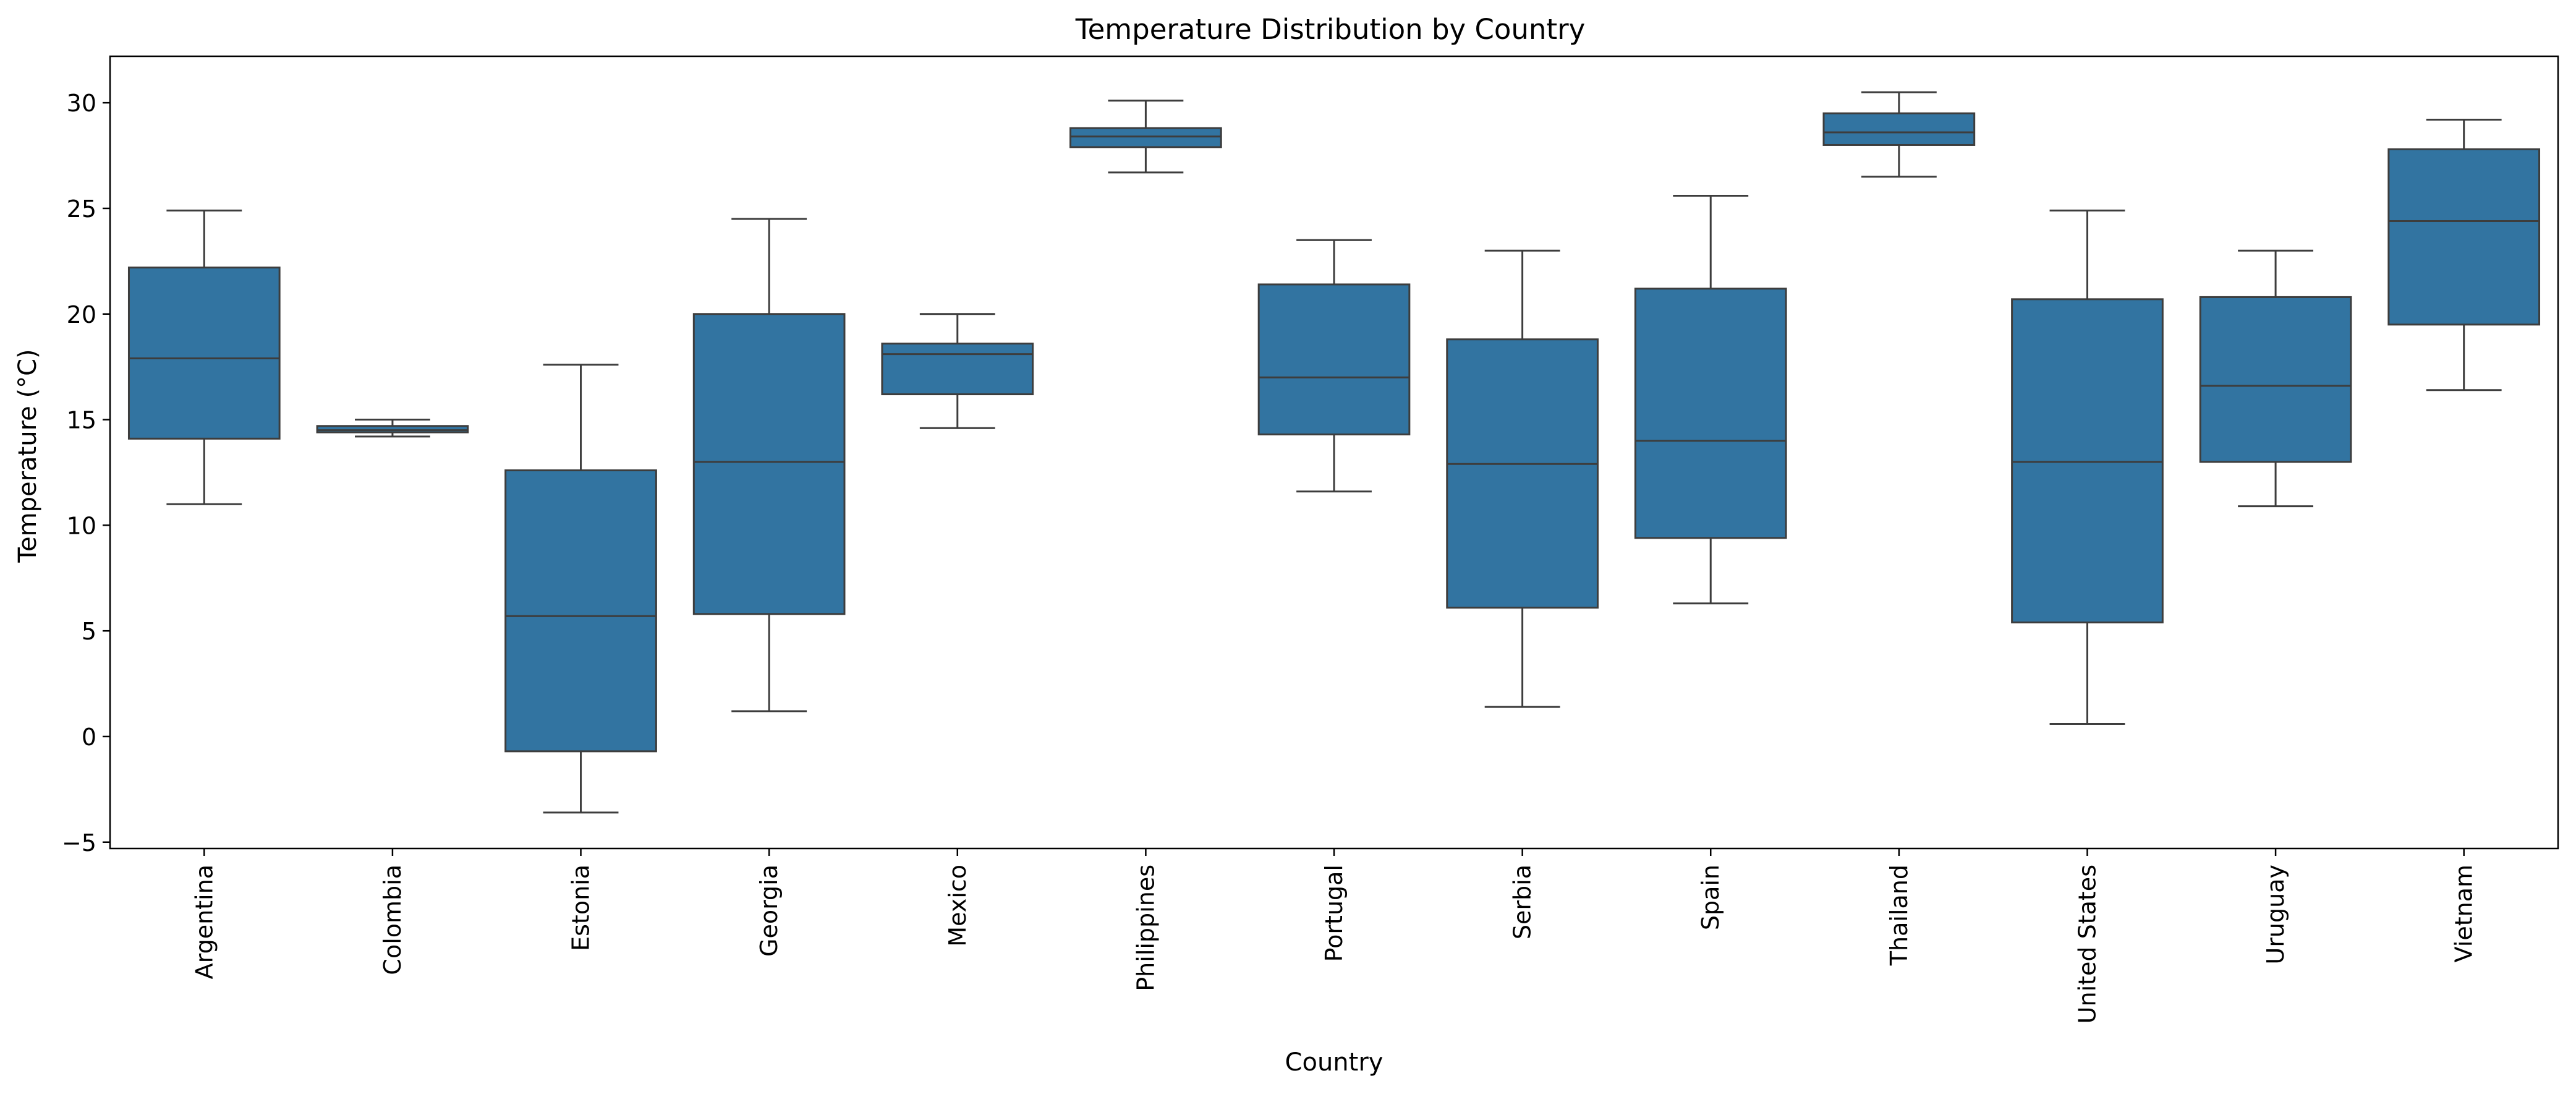  What do you see at coordinates (81, 209) in the screenshot?
I see `y-tick-label: 25` at bounding box center [81, 209].